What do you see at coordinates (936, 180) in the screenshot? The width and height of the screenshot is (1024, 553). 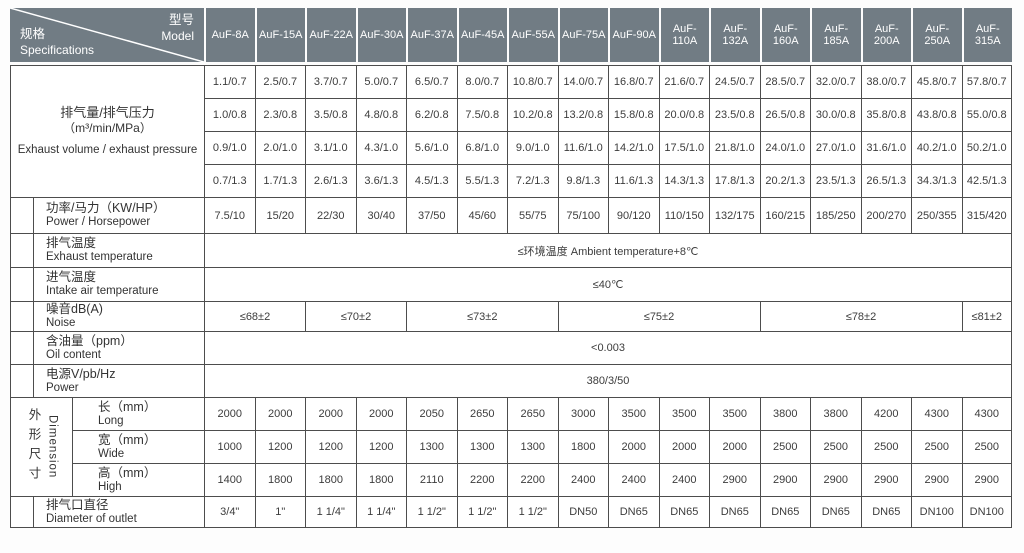 I see `exhaust-value-cell: 34.3/1.3` at bounding box center [936, 180].